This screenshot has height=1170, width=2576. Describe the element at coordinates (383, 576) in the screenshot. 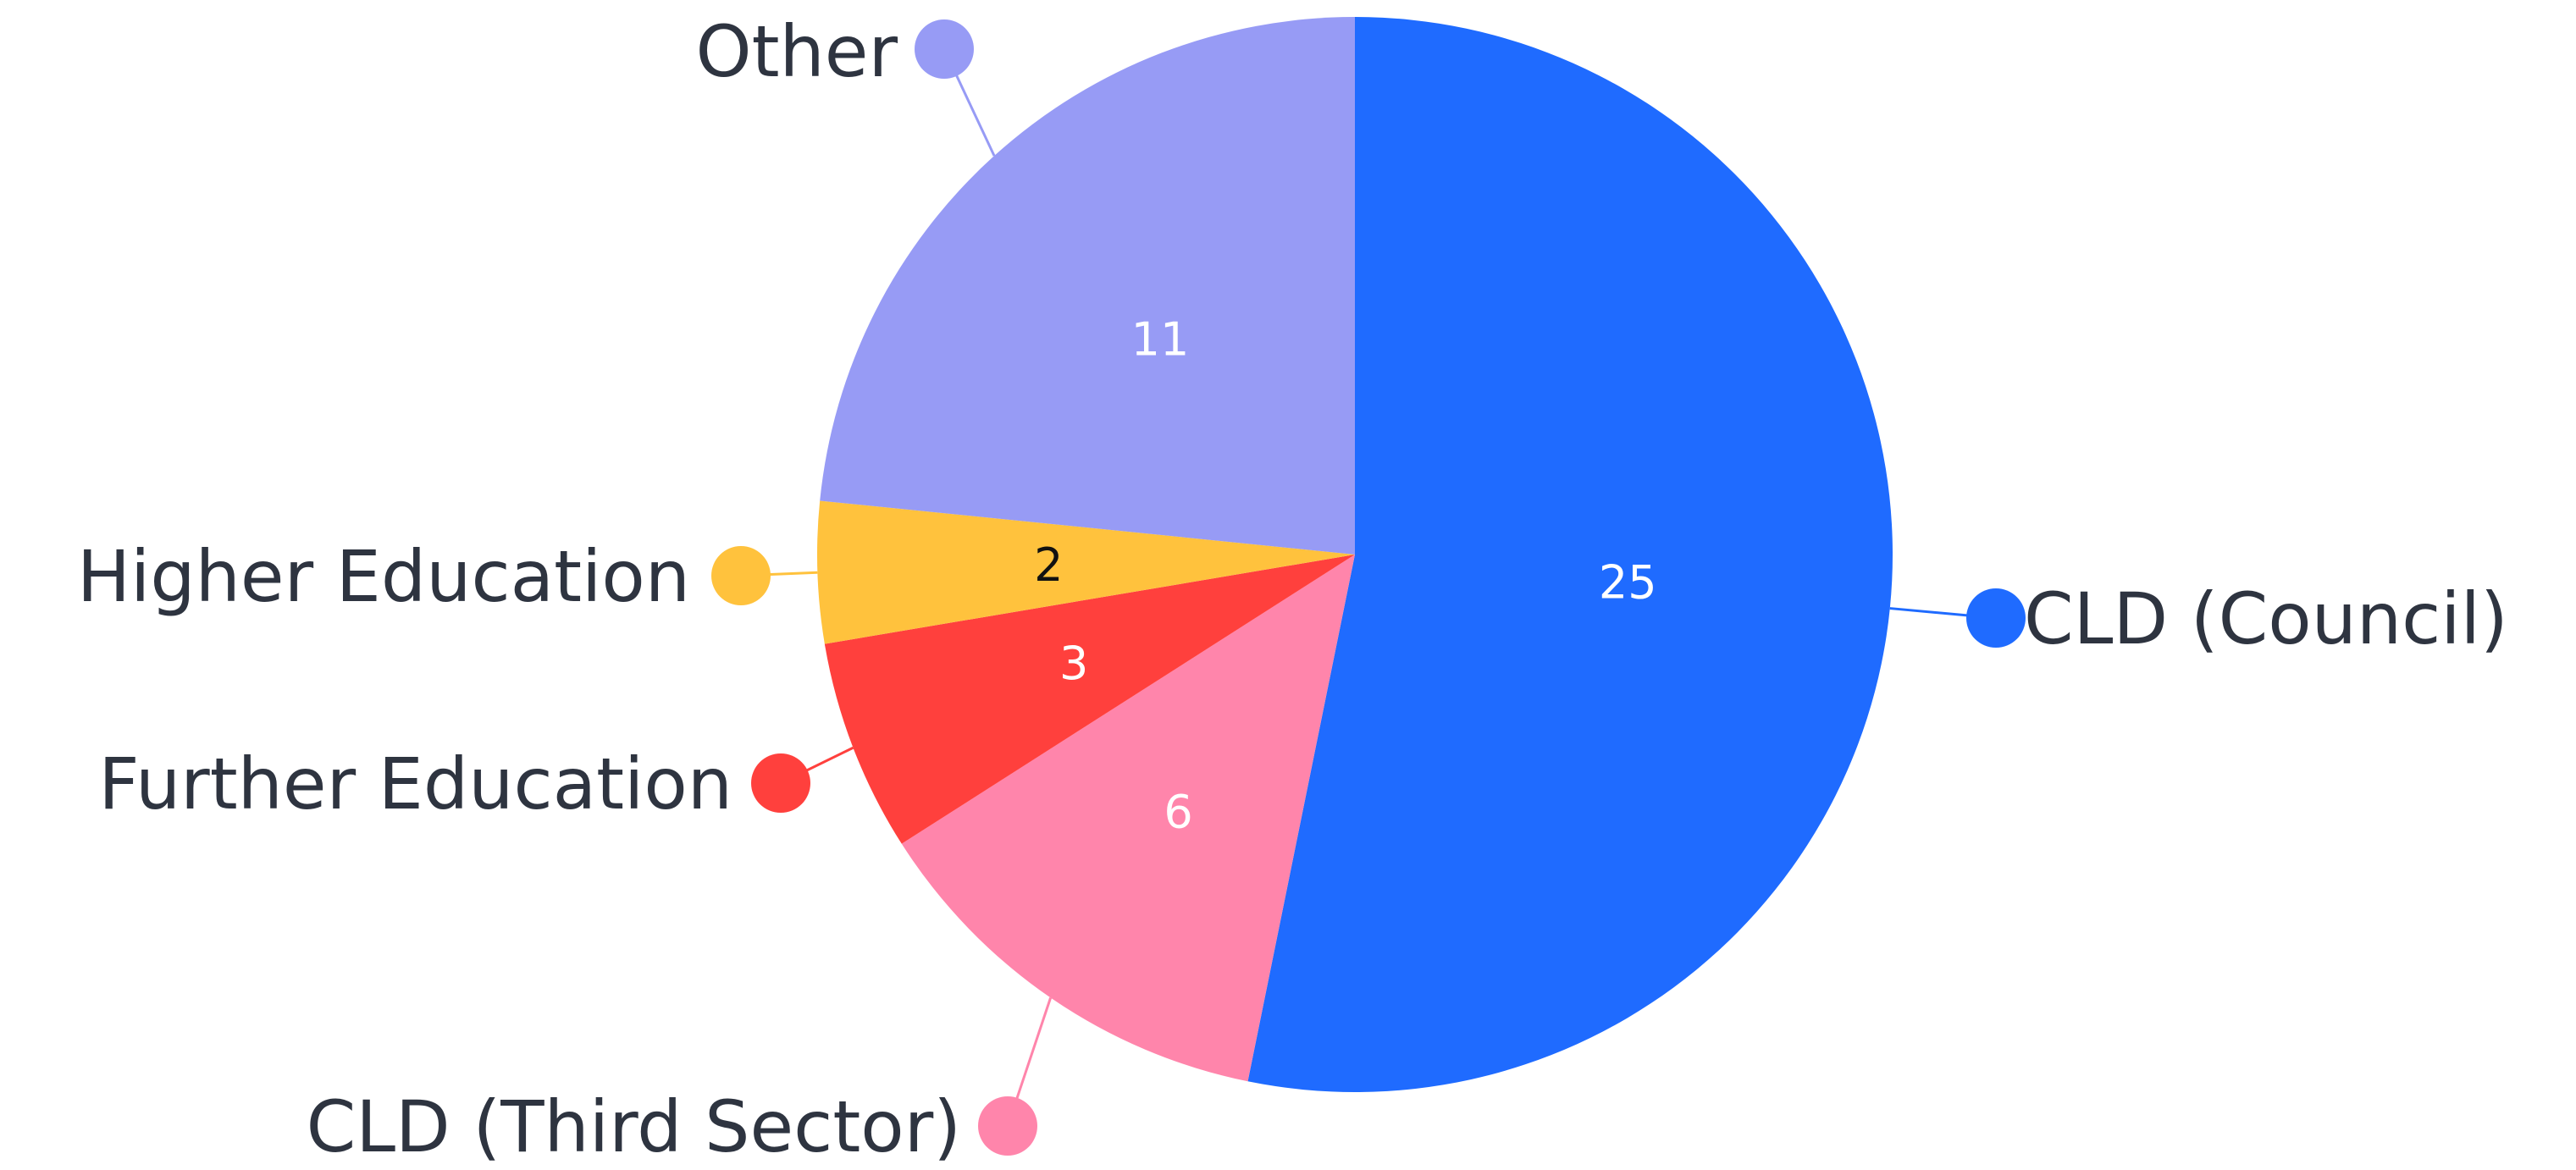

I see `category-label-higher-education: Higher Education` at that location.